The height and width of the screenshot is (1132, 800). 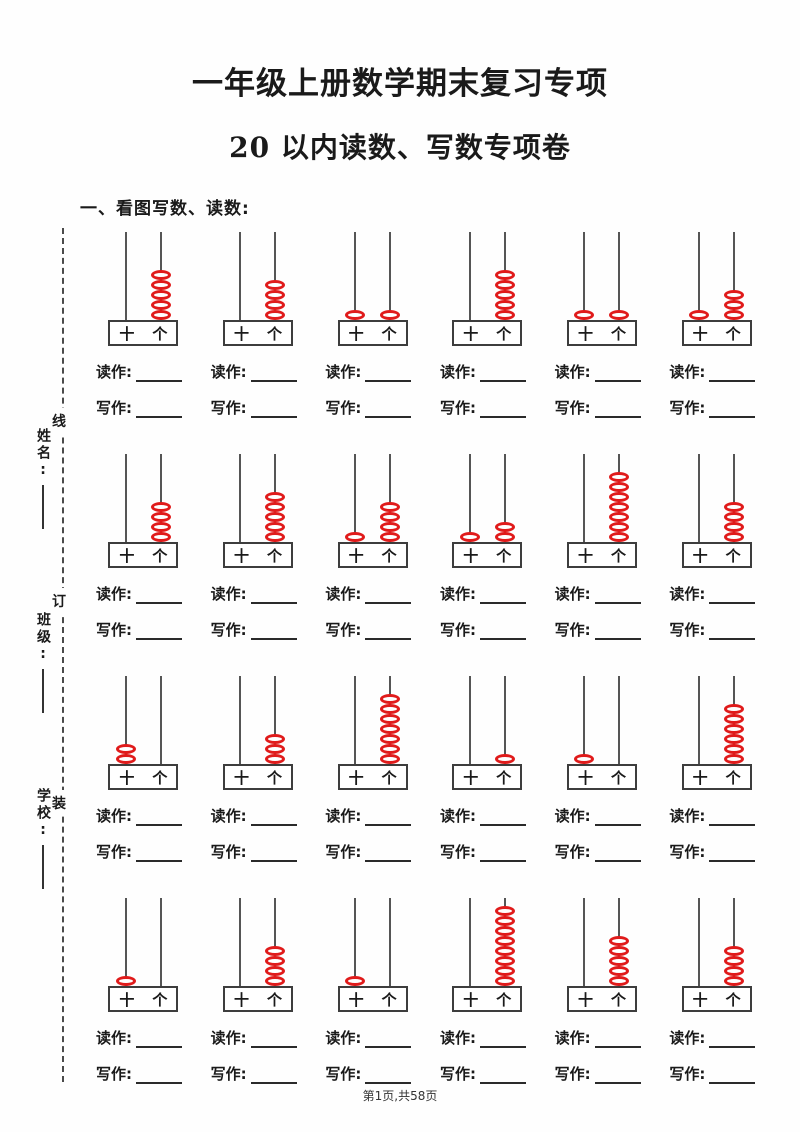 I want to click on binding-line, so click(x=63, y=655).